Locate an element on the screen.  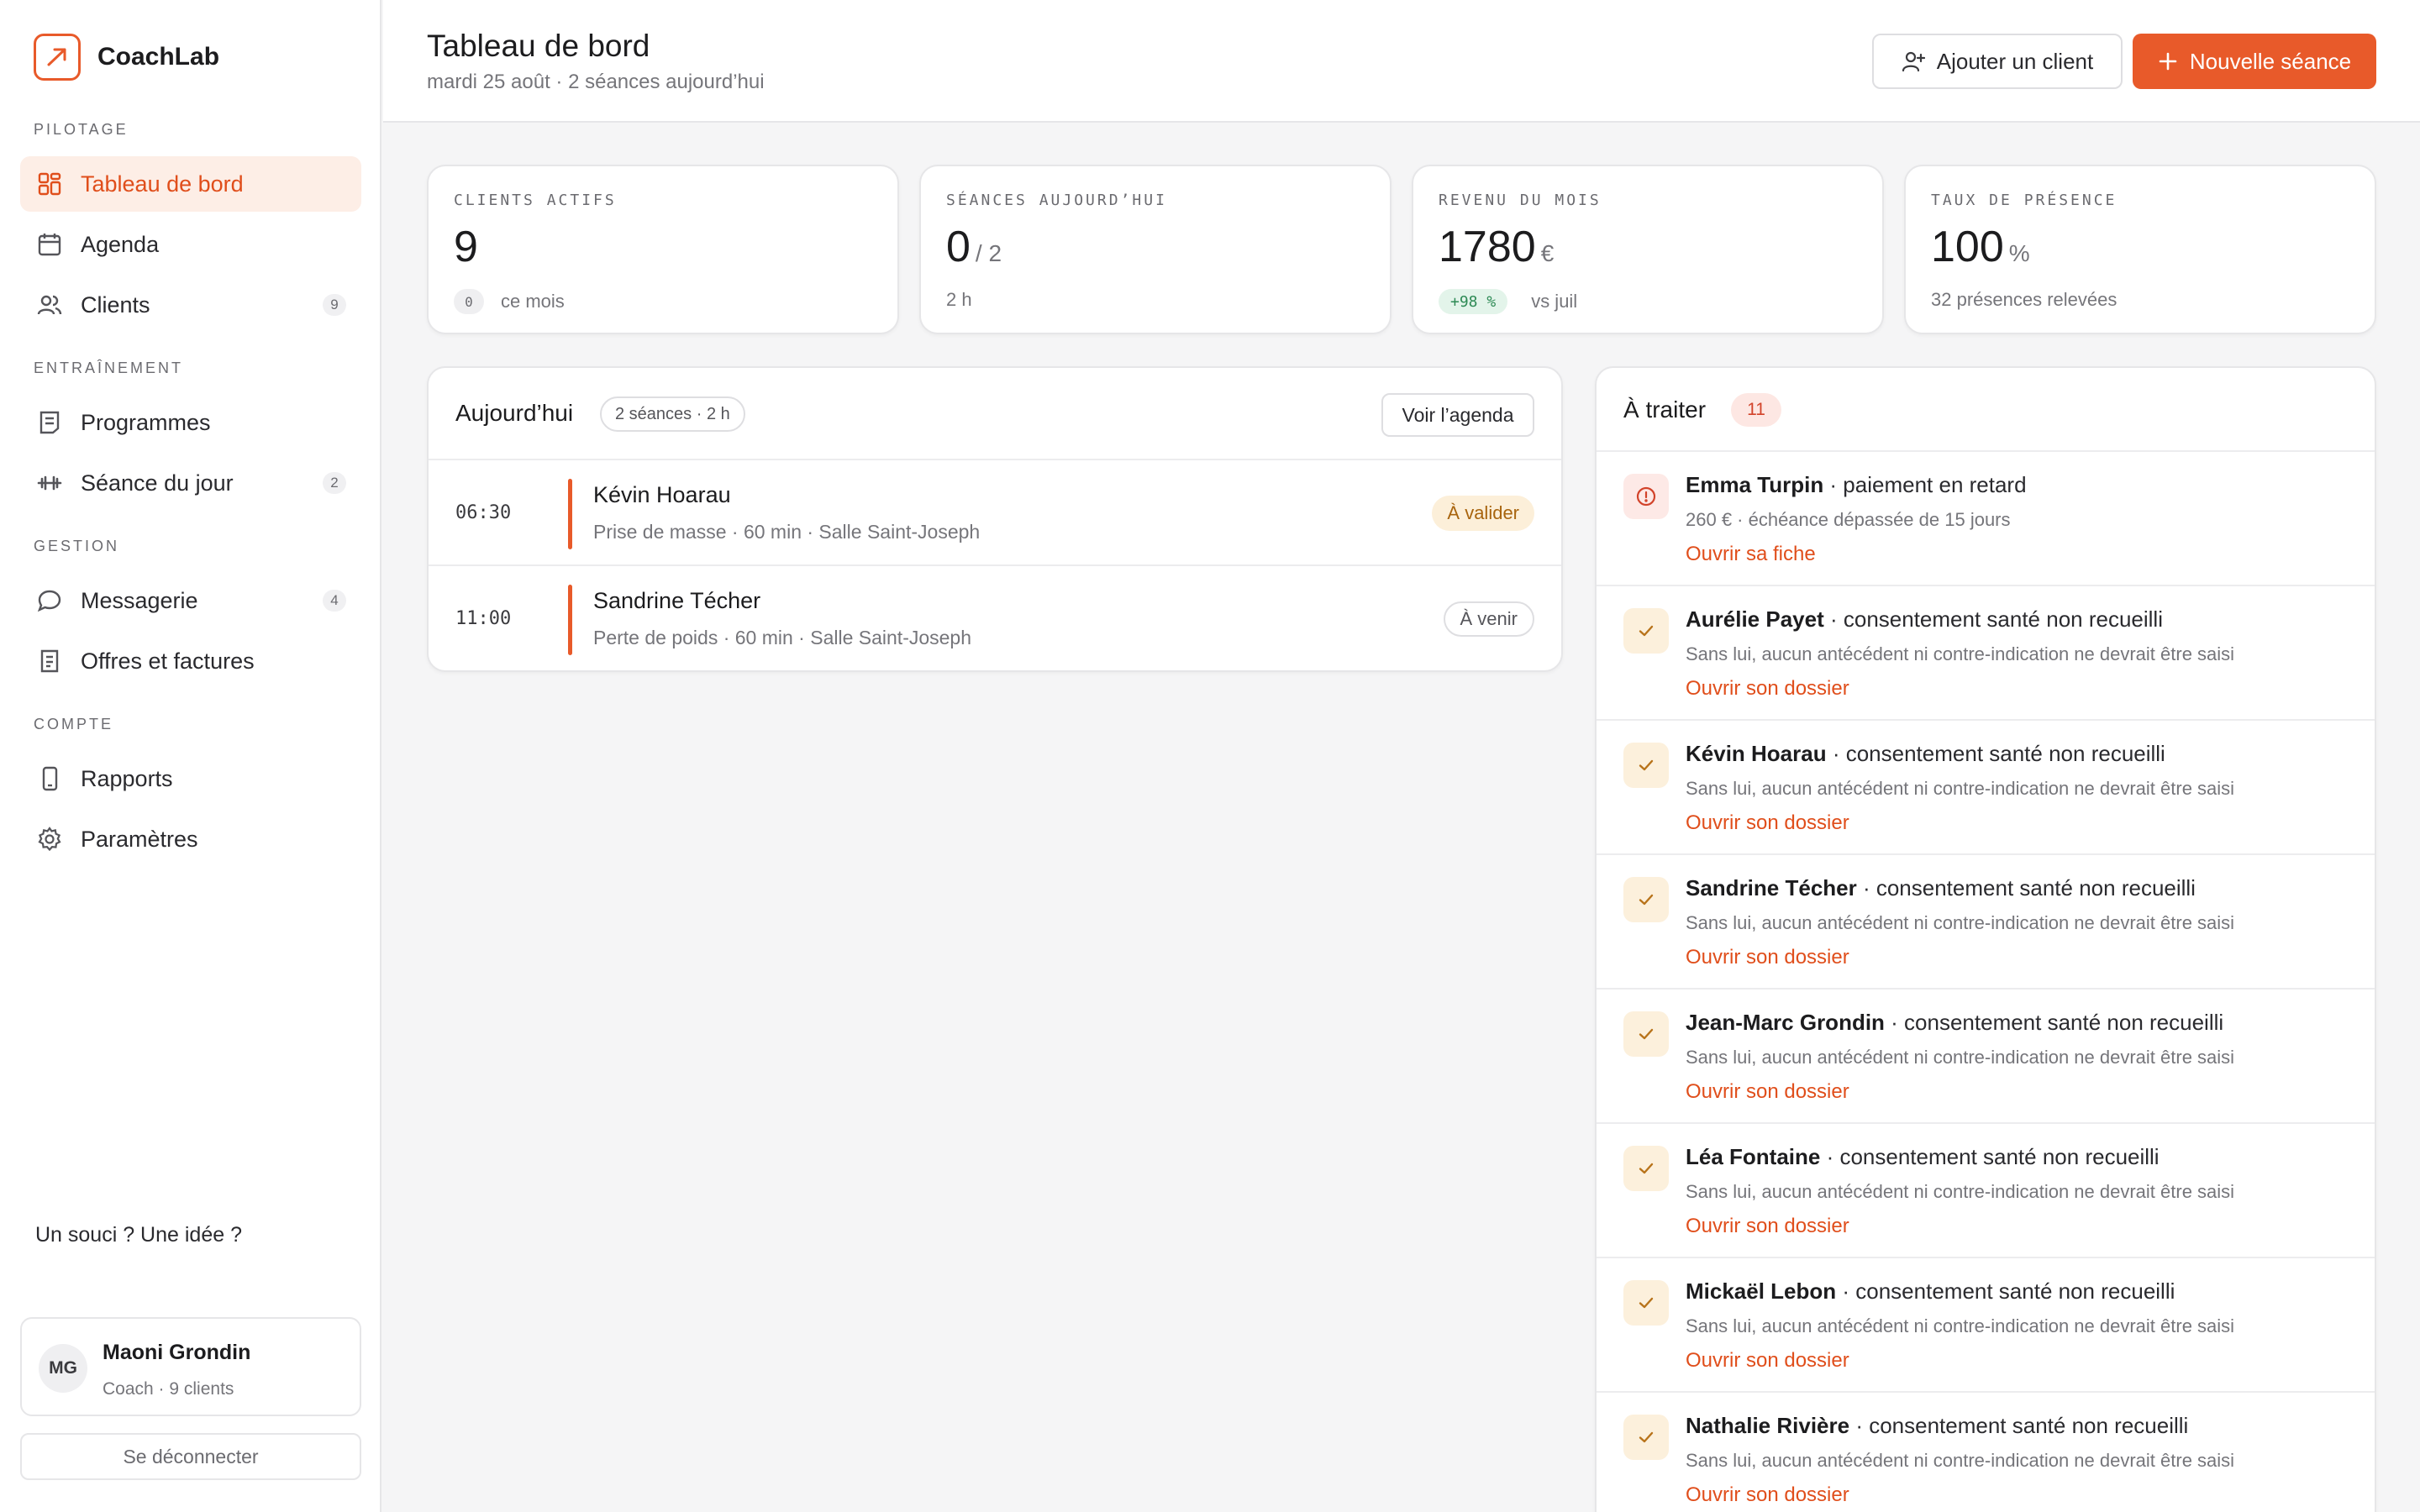
calendar-icon is located at coordinates (50, 244).